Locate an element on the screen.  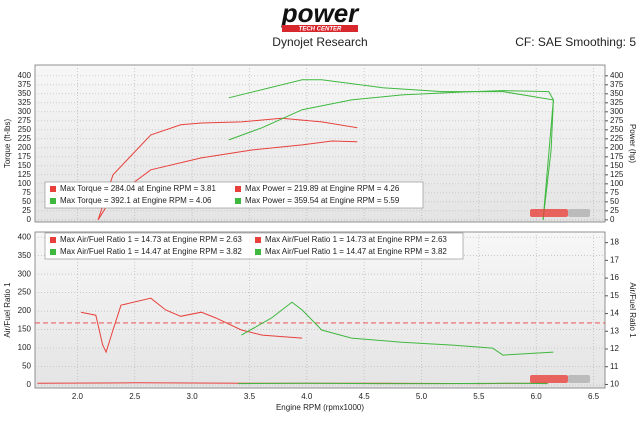
y2-tick-label: 150 is located at coordinates (617, 165).